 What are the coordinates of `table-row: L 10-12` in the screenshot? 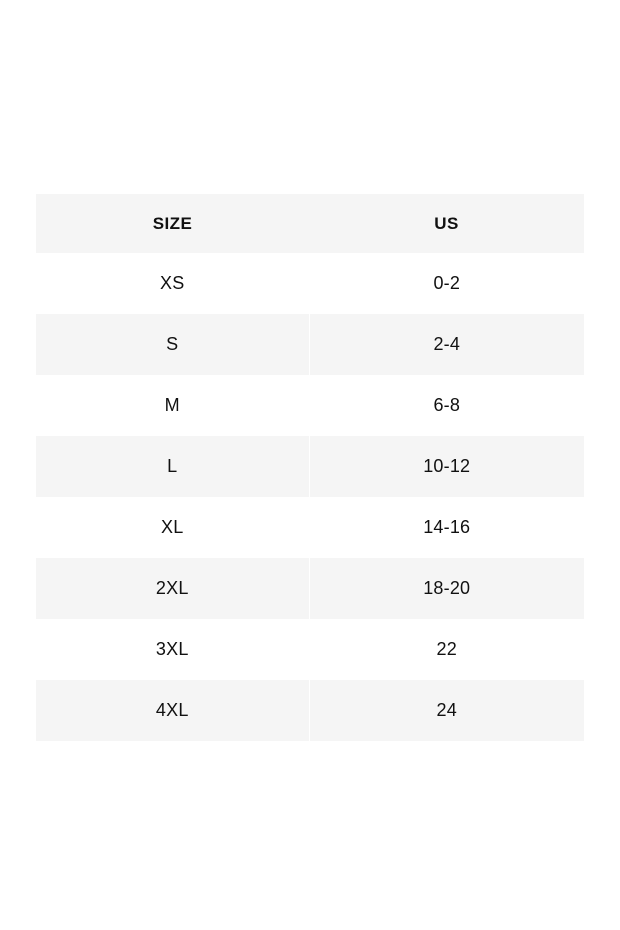 It's located at (310, 466).